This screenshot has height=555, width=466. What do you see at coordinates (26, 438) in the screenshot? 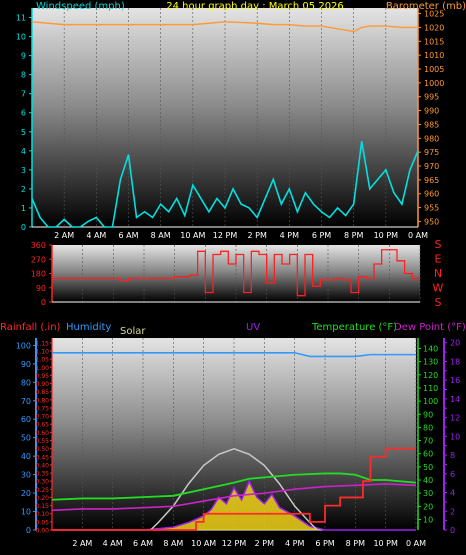
I see `percent-tick-label: 50` at bounding box center [26, 438].